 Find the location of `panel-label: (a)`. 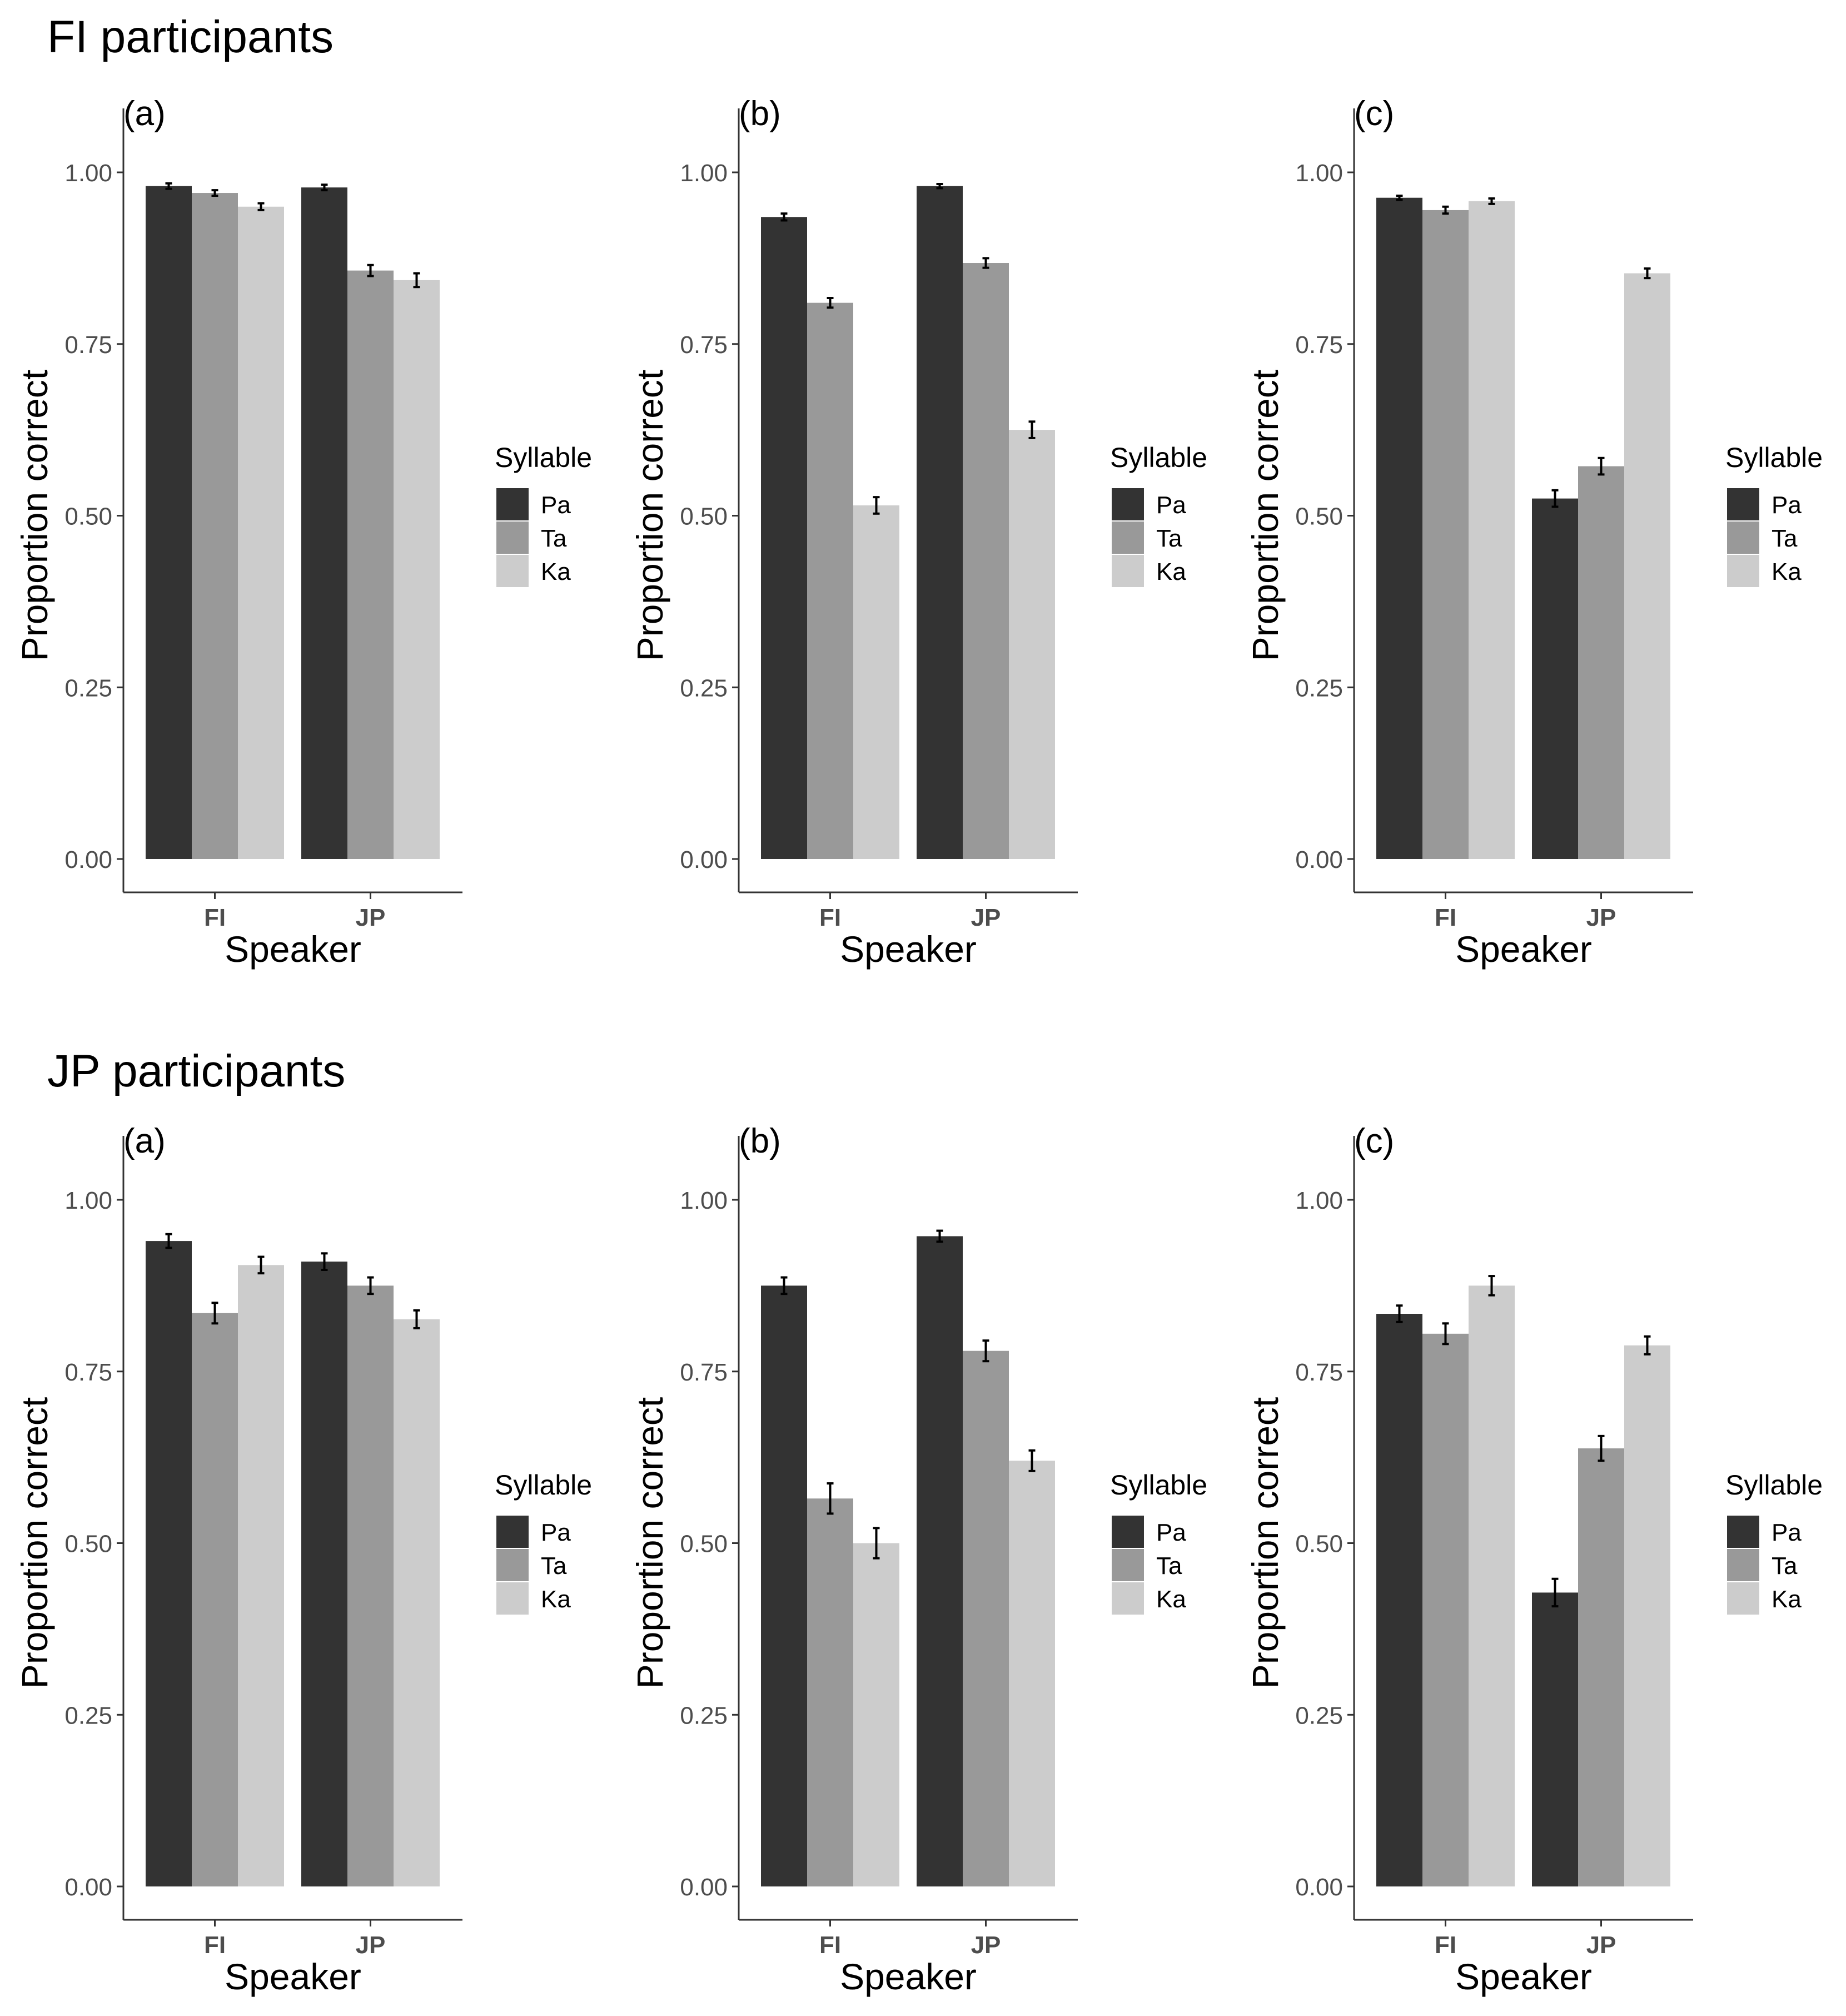

panel-label: (a) is located at coordinates (144, 114).